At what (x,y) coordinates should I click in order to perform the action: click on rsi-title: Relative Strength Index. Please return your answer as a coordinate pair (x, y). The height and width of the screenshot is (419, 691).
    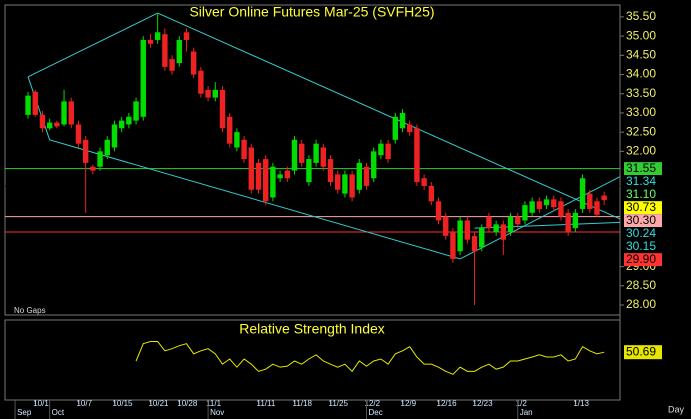
    Looking at the image, I should click on (312, 329).